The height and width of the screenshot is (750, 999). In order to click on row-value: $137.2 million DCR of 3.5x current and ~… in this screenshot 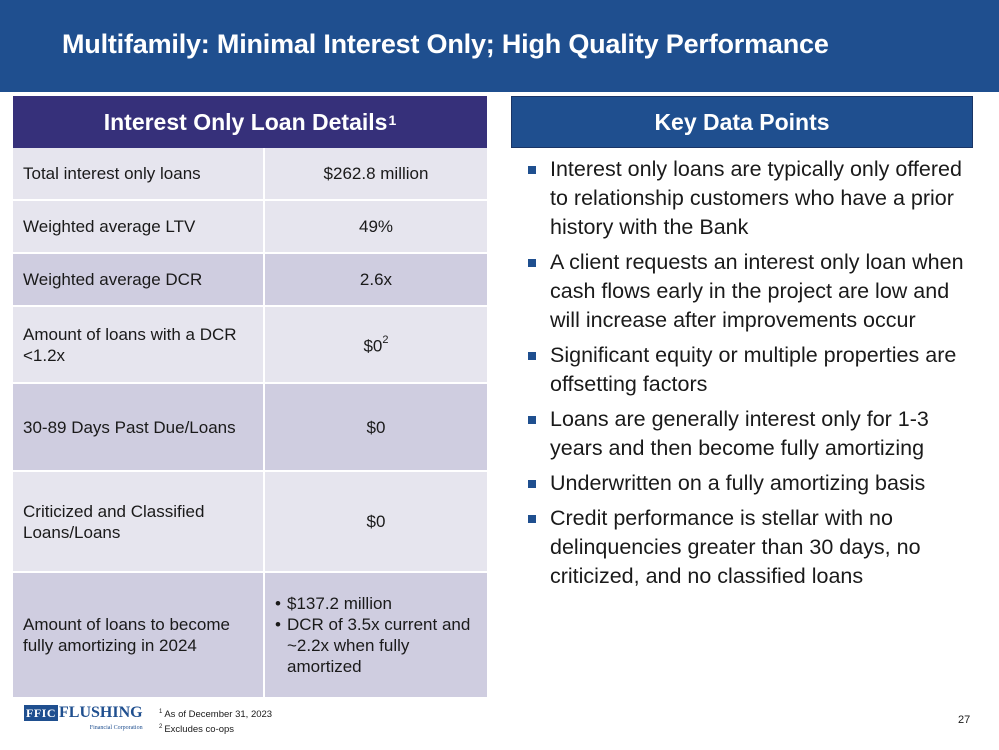, I will do `click(375, 635)`.